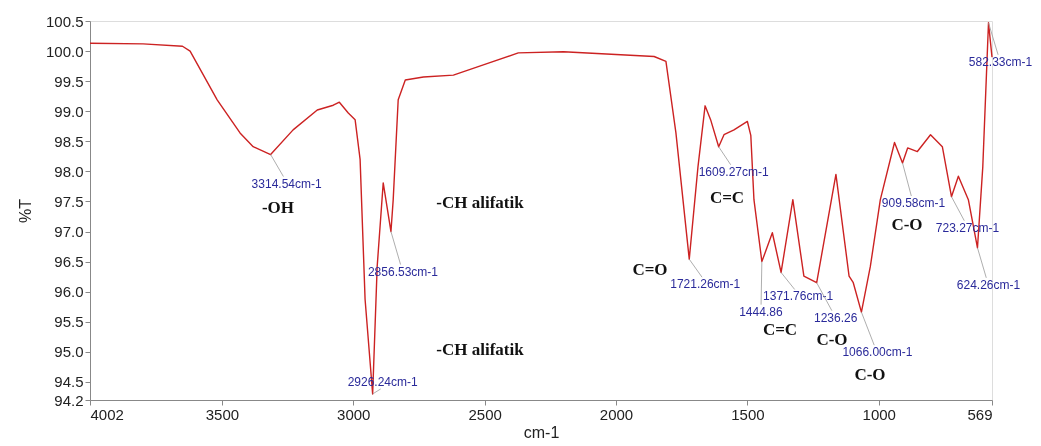  Describe the element at coordinates (69, 352) in the screenshot. I see `y-tick-label: 95.0` at that location.